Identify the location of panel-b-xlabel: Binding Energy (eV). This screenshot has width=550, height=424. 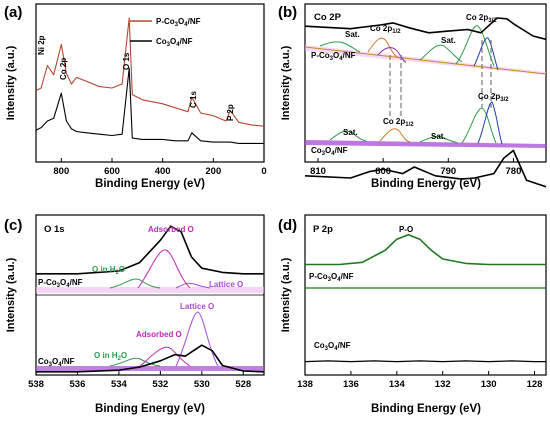
(426, 184).